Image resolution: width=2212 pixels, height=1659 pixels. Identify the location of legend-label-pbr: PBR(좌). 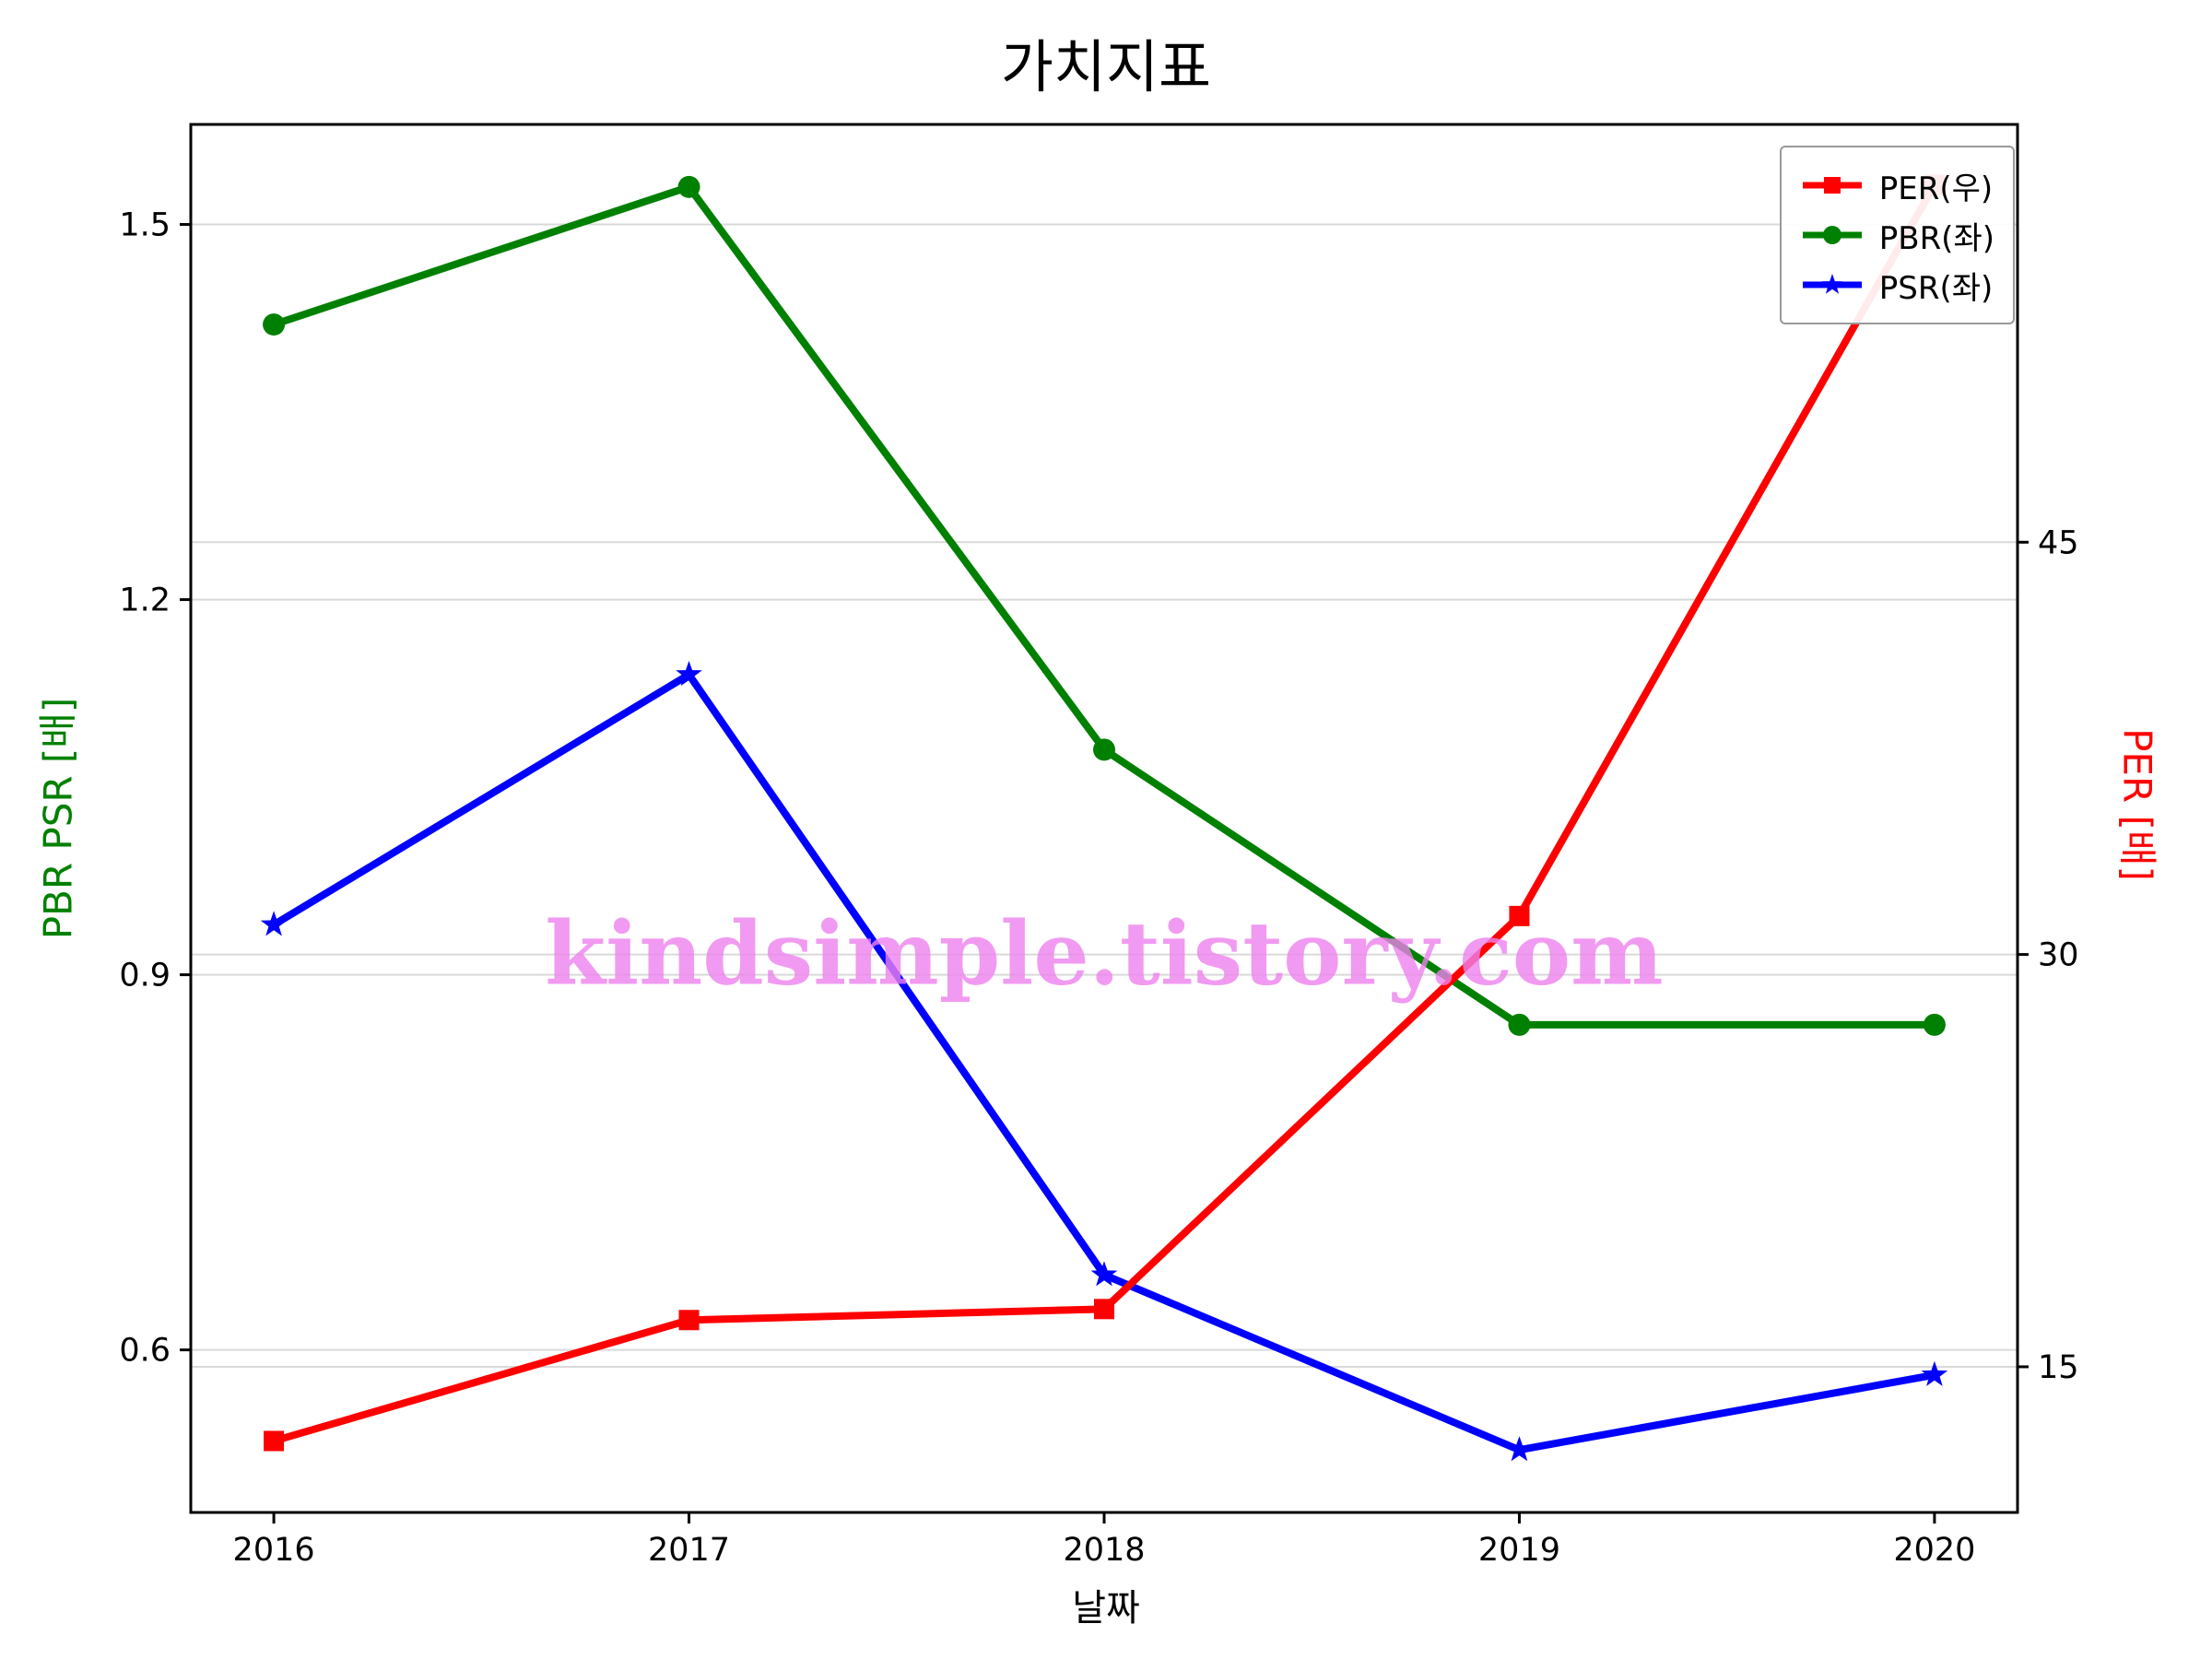
(1936, 238).